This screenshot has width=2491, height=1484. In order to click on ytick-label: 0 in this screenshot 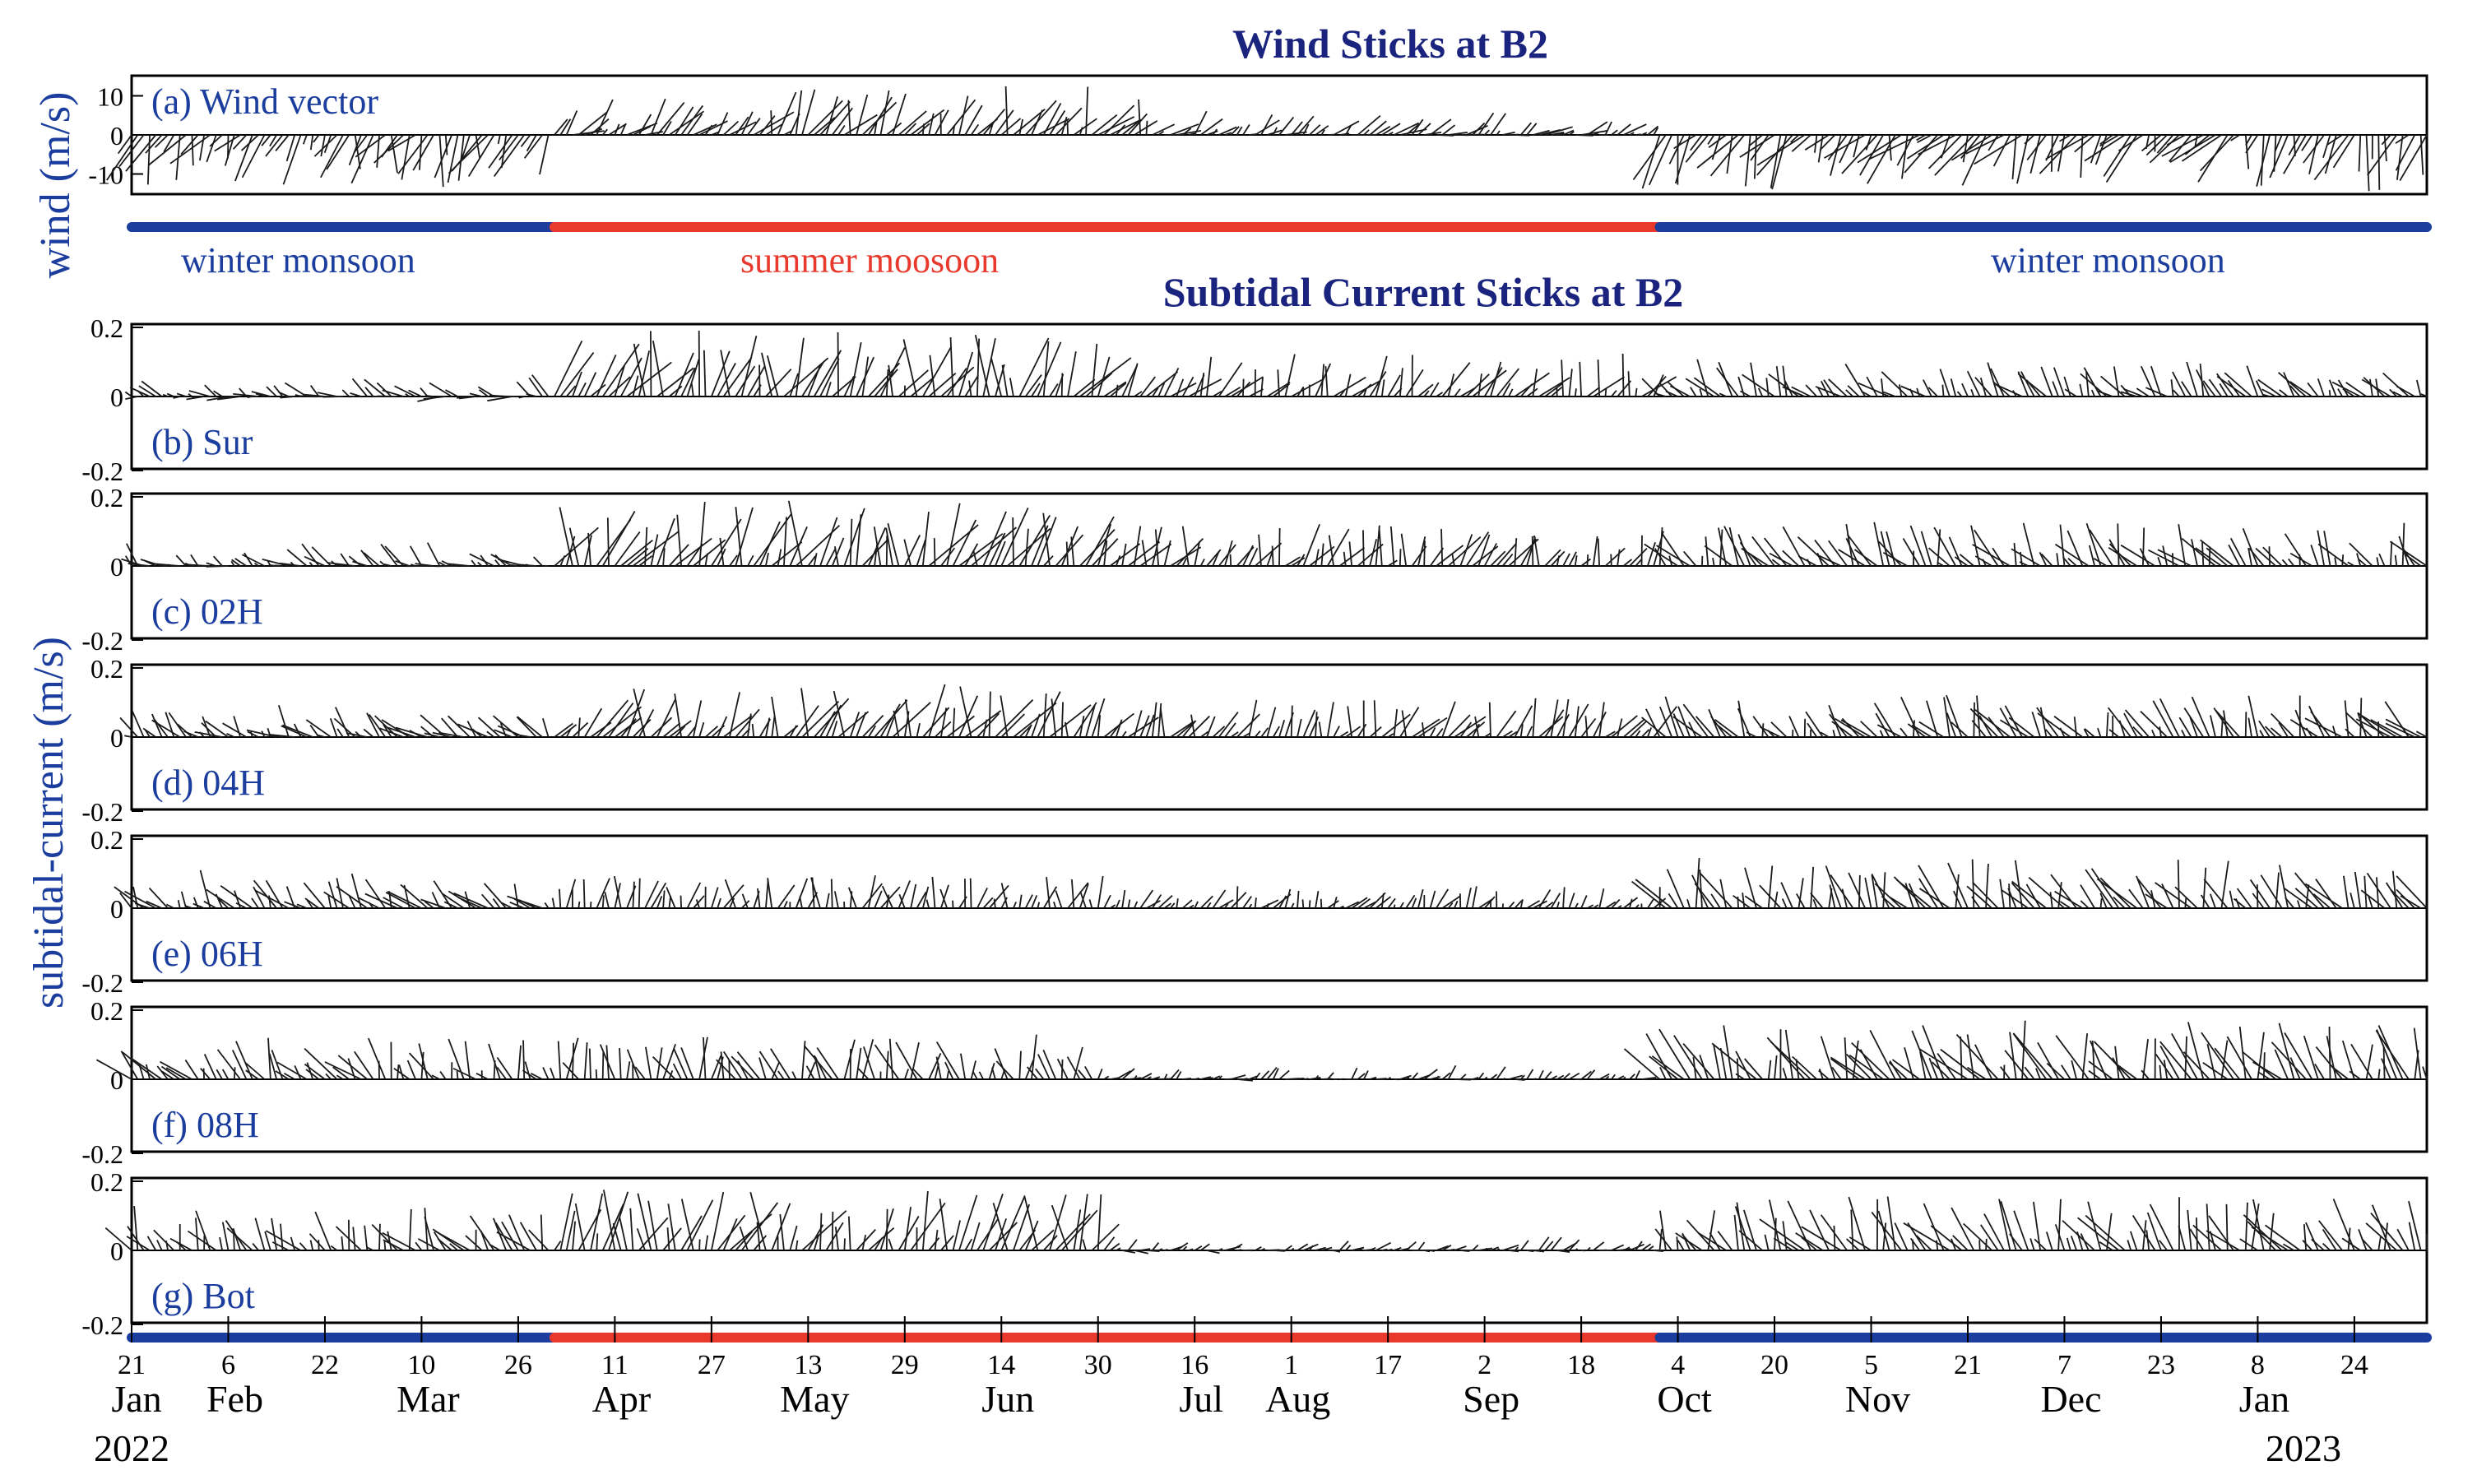, I will do `click(116, 1251)`.